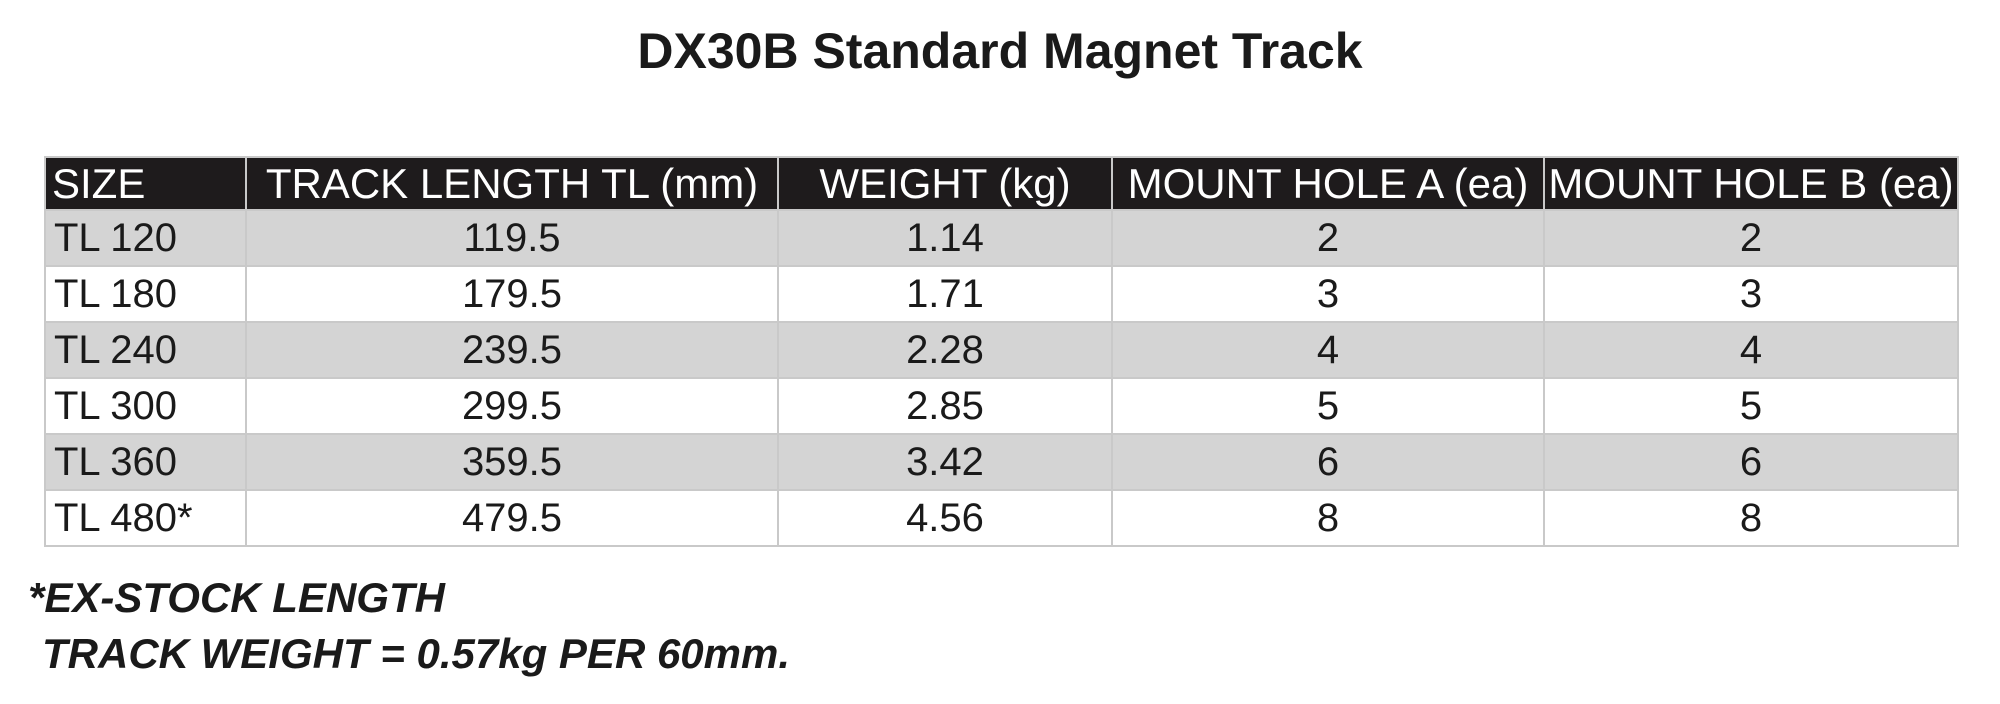  What do you see at coordinates (512, 350) in the screenshot?
I see `cell-track-length: 239.5` at bounding box center [512, 350].